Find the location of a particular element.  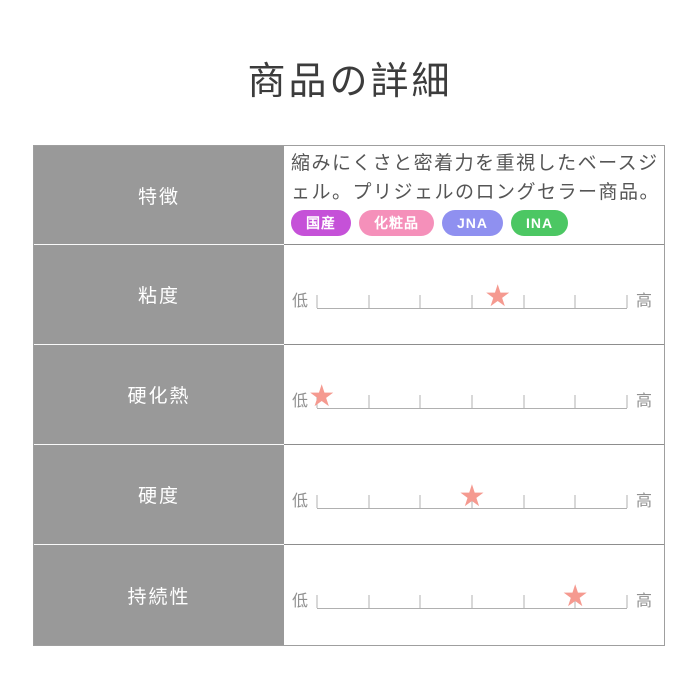

table-row-hardness: 硬度 低 ★ 高 is located at coordinates (349, 495).